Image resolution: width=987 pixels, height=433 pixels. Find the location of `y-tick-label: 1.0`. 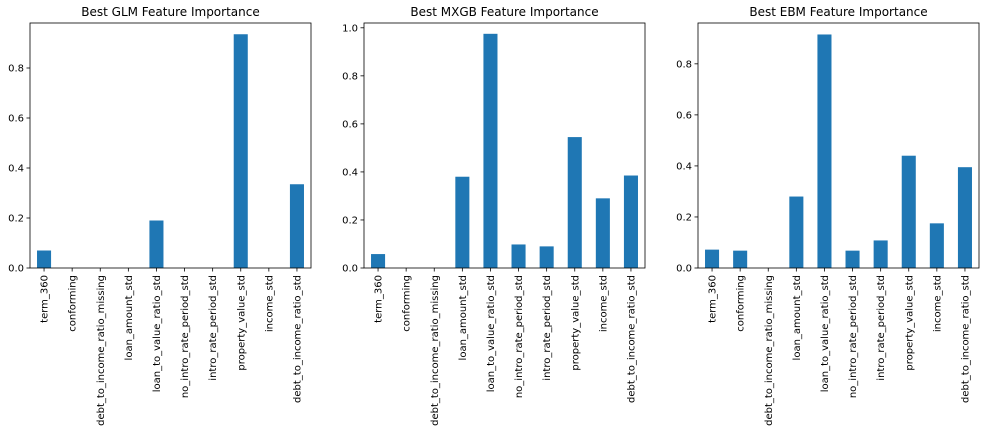

y-tick-label: 1.0 is located at coordinates (350, 28).